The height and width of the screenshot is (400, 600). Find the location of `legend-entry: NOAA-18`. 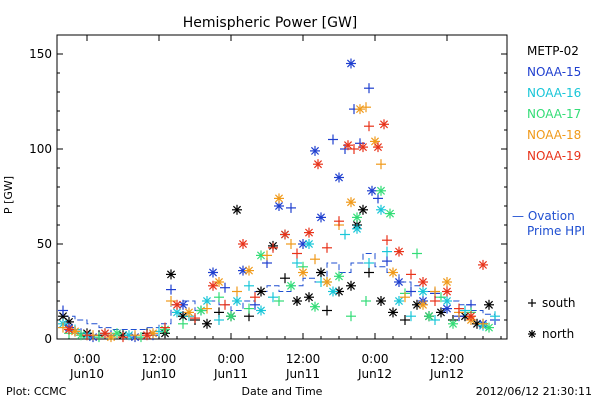

legend-entry: NOAA-18 is located at coordinates (554, 135).